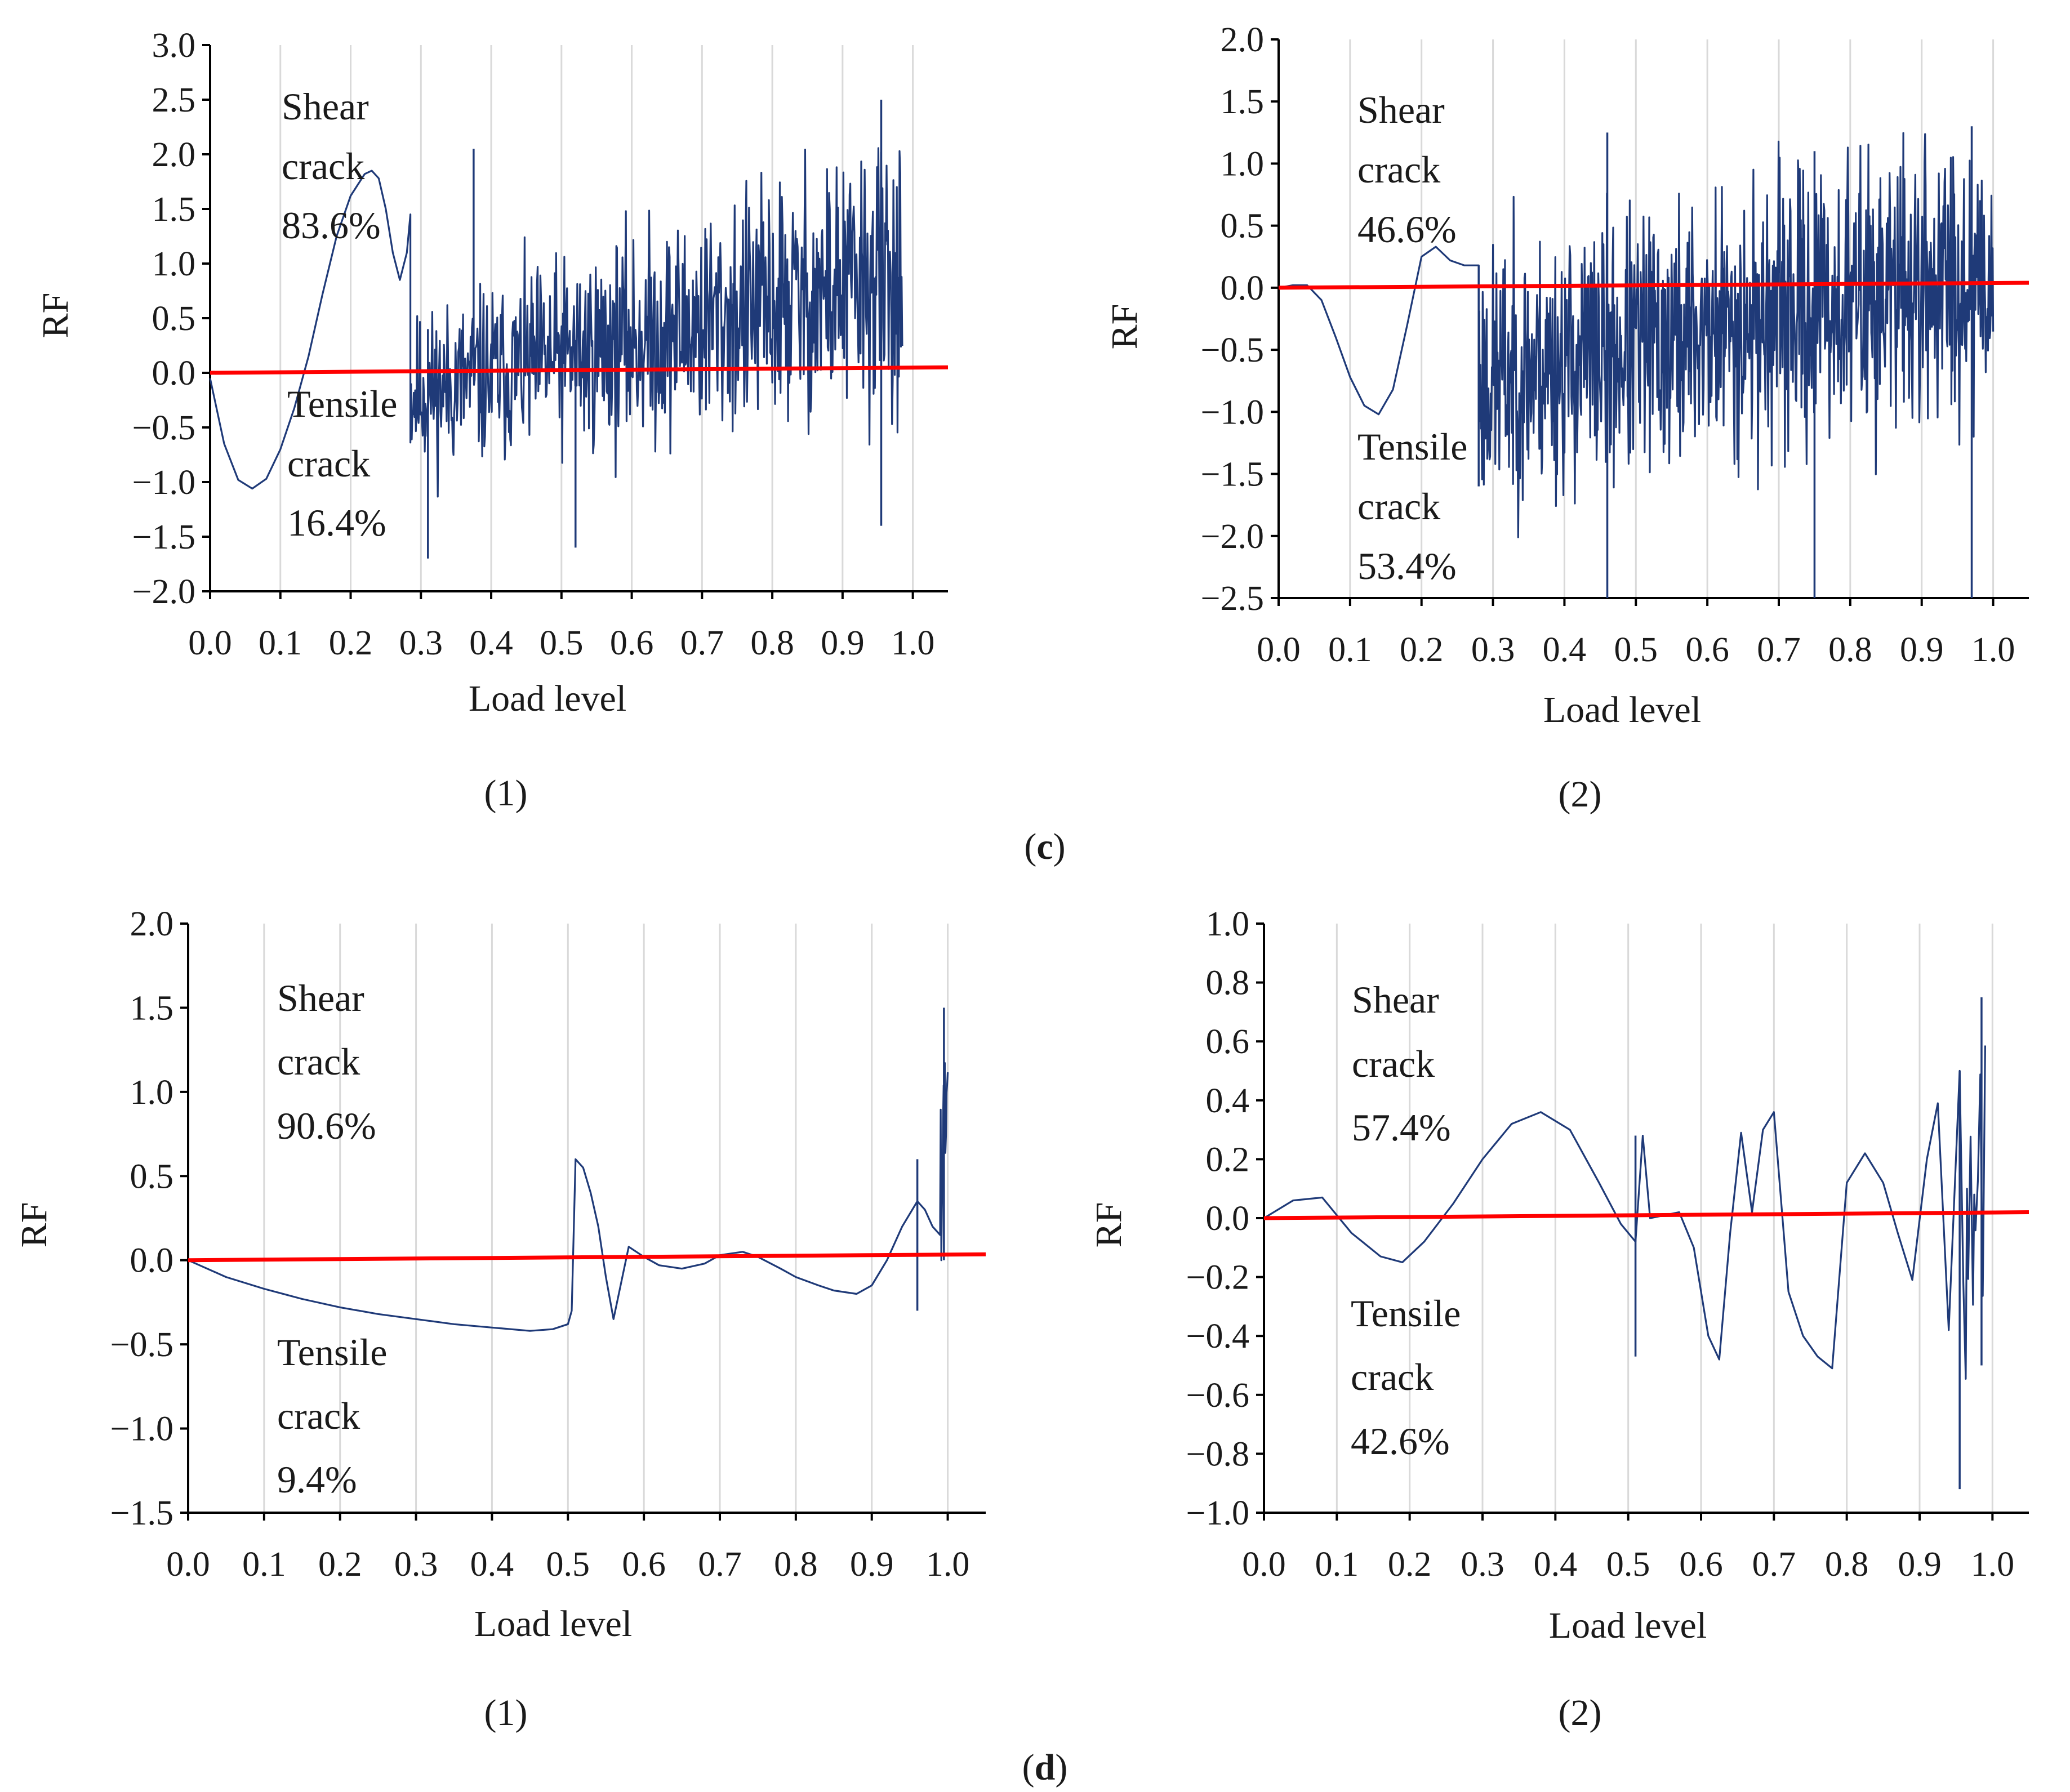 This screenshot has width=2070, height=1792. What do you see at coordinates (1108, 1225) in the screenshot?
I see `y-axis-label: RF` at bounding box center [1108, 1225].